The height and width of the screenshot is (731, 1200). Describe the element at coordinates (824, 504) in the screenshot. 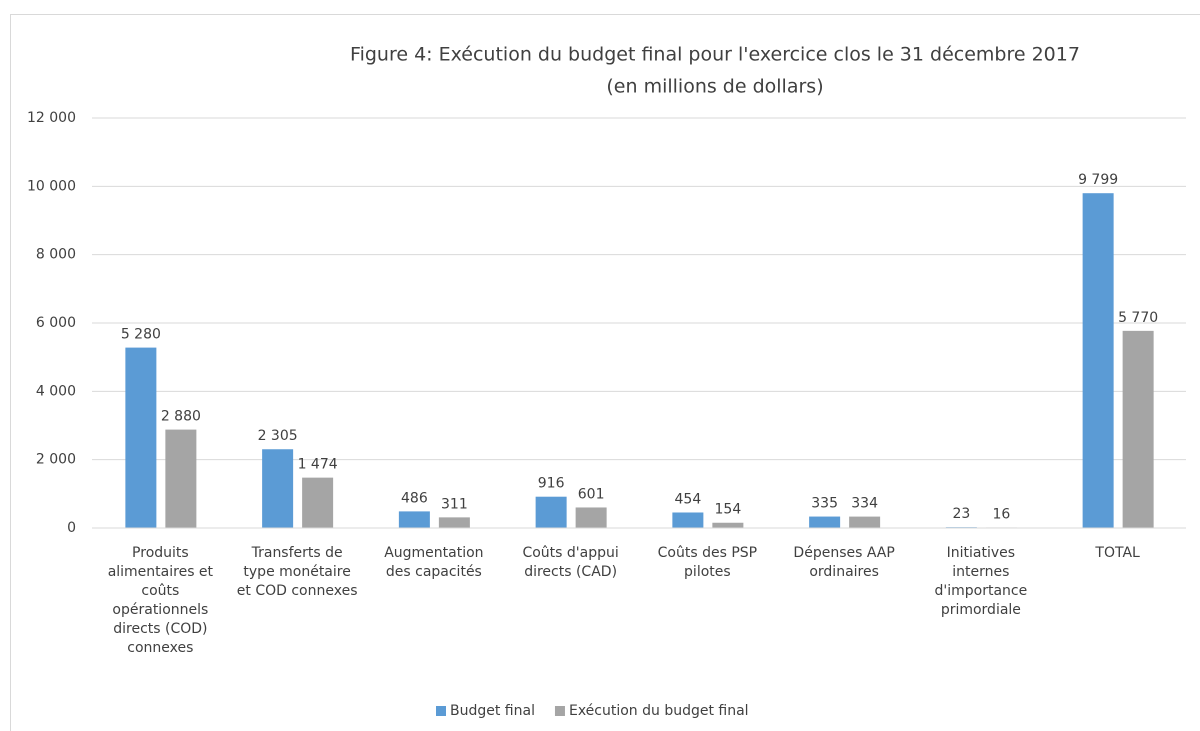

I see `data-label: 335` at that location.